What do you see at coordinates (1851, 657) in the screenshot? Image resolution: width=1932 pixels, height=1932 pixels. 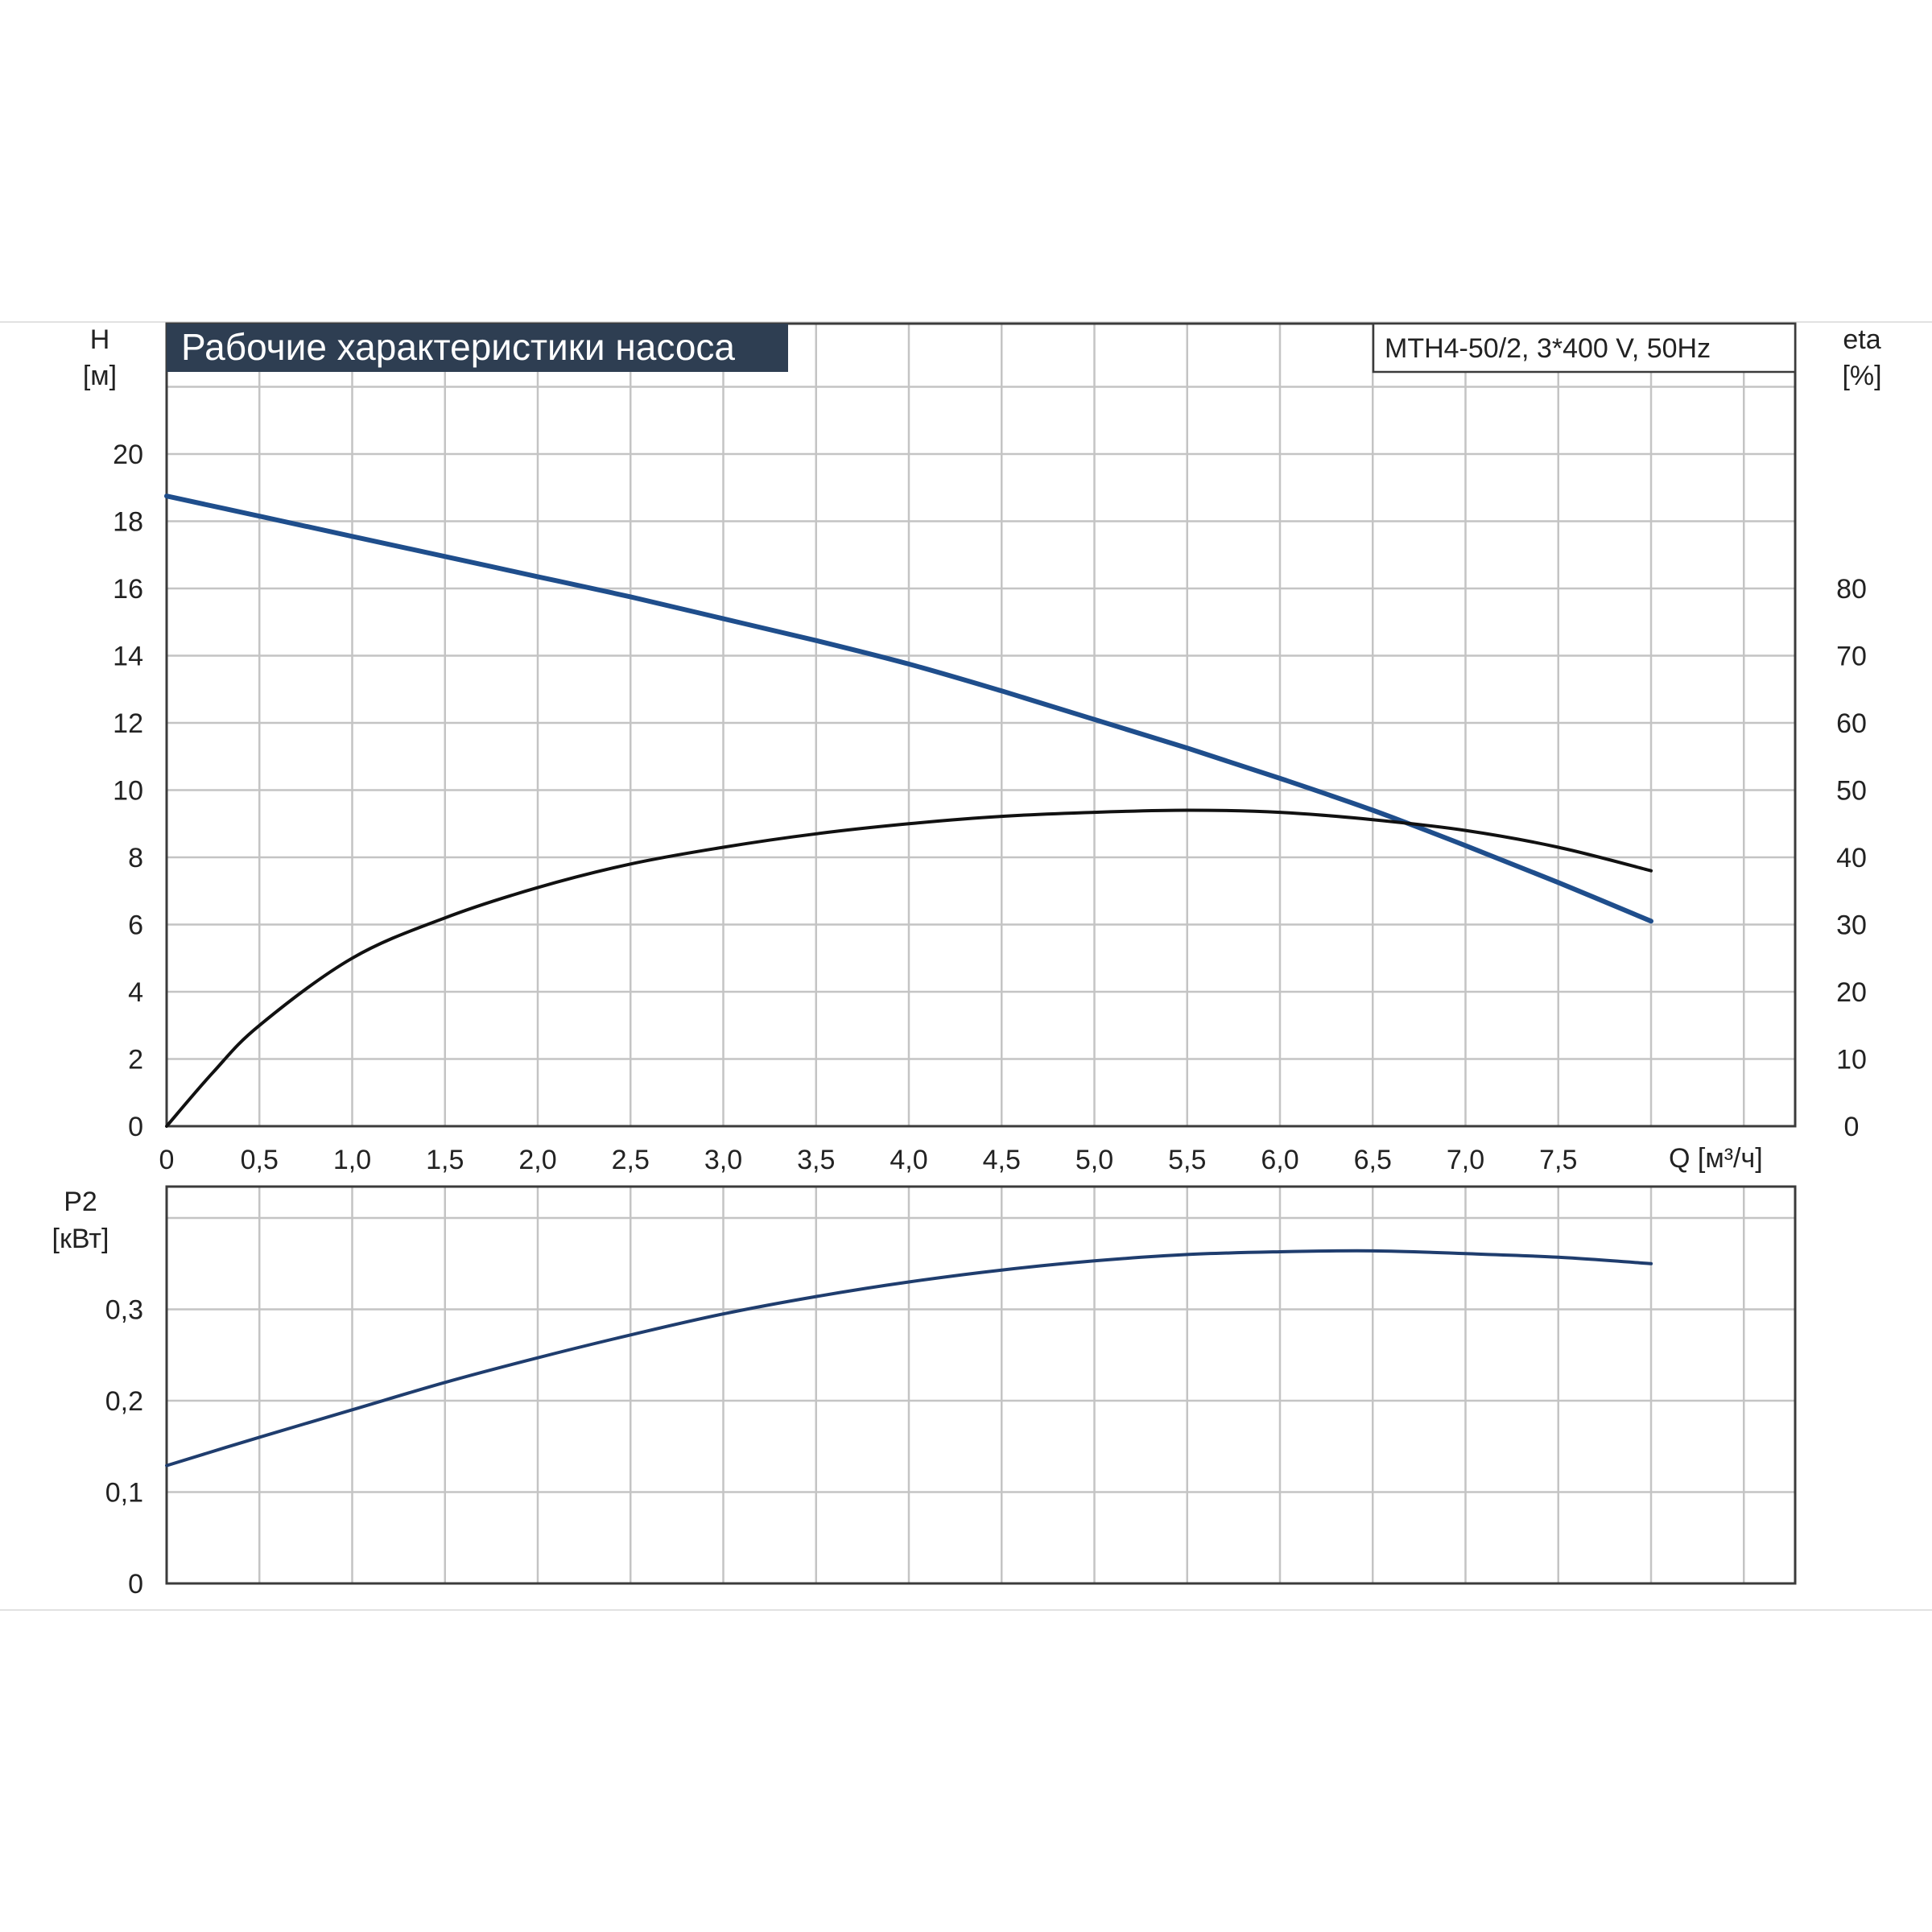 I see `eta-tick-label: 70` at bounding box center [1851, 657].